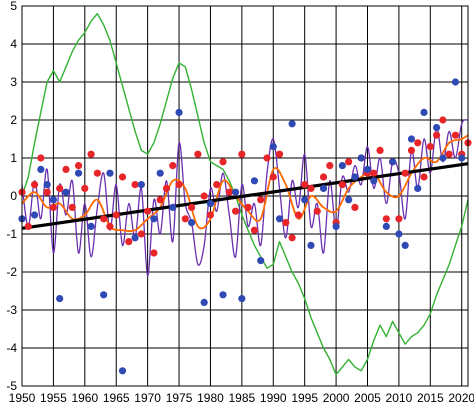 This screenshot has height=411, width=474. I want to click on x-tick-label: 2005, so click(367, 398).